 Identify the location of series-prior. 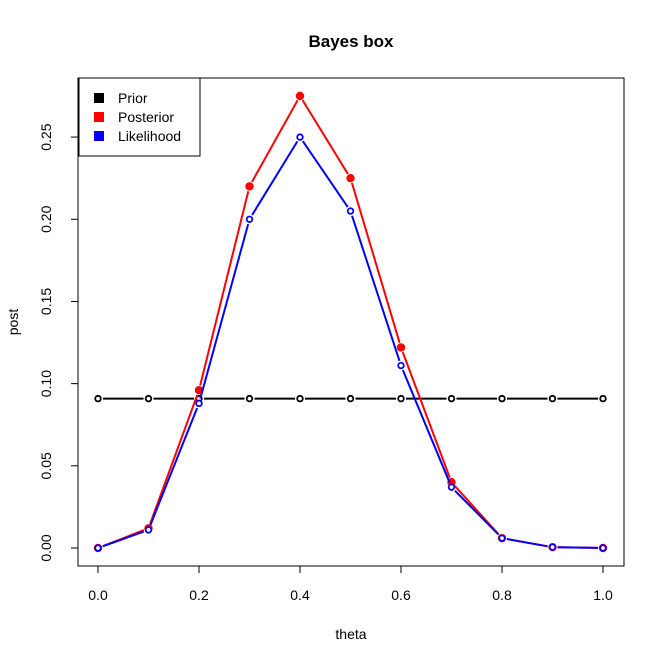
(350, 398).